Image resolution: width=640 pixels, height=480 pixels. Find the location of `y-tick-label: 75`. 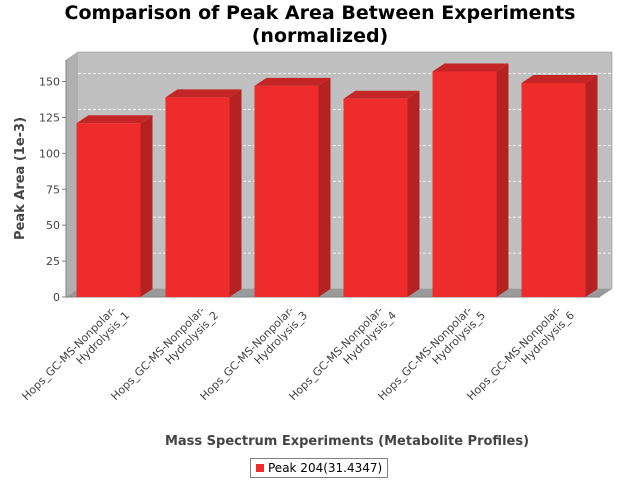

y-tick-label: 75 is located at coordinates (53, 189).